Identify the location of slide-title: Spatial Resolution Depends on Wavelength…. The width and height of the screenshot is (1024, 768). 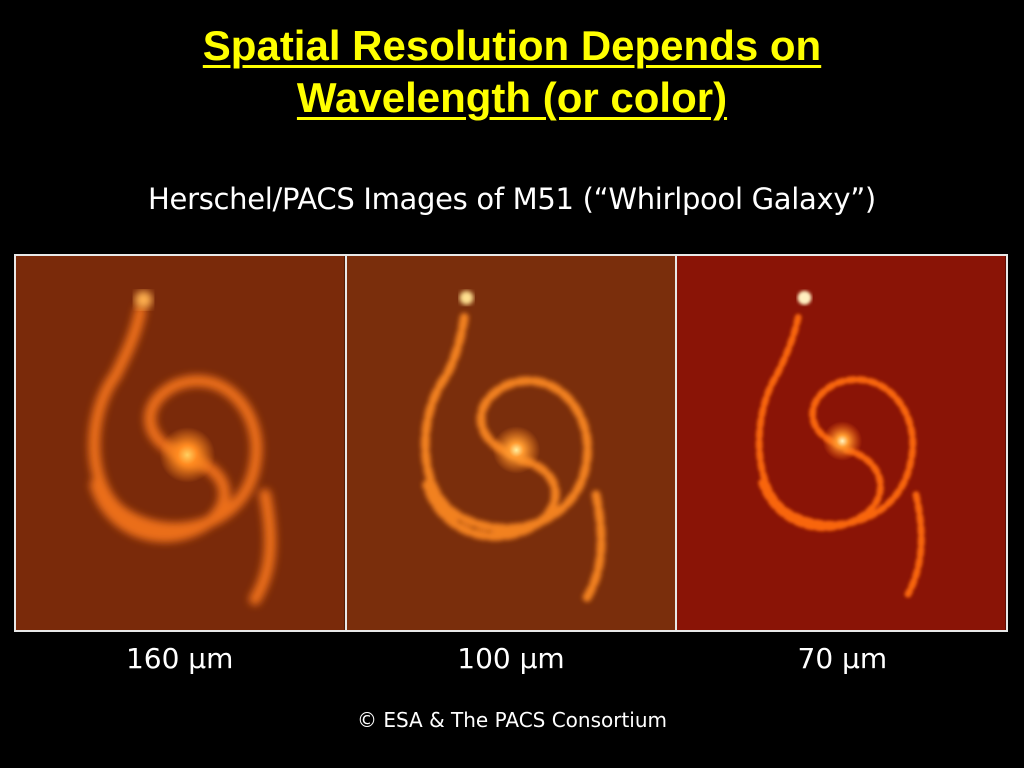
(512, 72).